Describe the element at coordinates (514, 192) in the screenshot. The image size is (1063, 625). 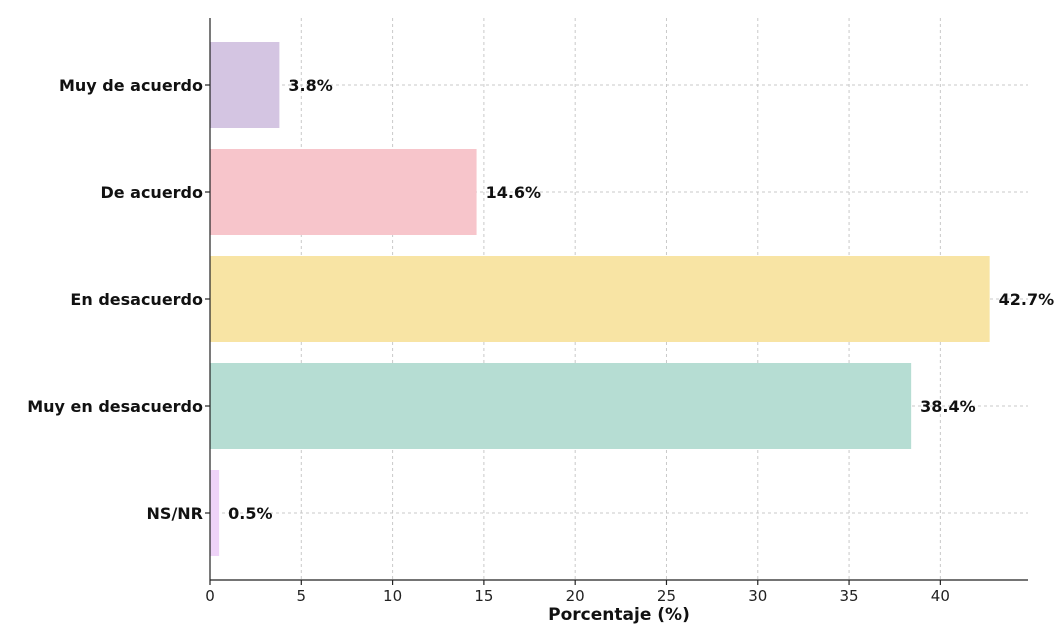
I see `value-label: 14.6%` at that location.